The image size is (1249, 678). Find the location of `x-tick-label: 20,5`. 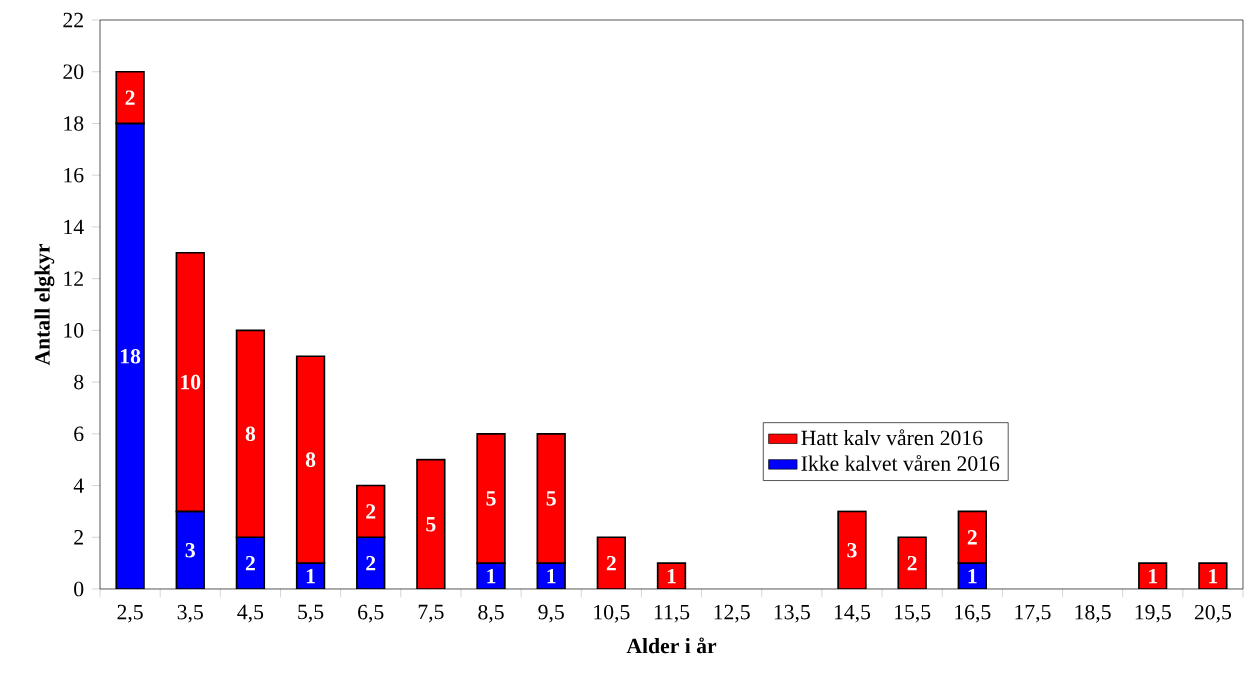

x-tick-label: 20,5 is located at coordinates (1213, 613).